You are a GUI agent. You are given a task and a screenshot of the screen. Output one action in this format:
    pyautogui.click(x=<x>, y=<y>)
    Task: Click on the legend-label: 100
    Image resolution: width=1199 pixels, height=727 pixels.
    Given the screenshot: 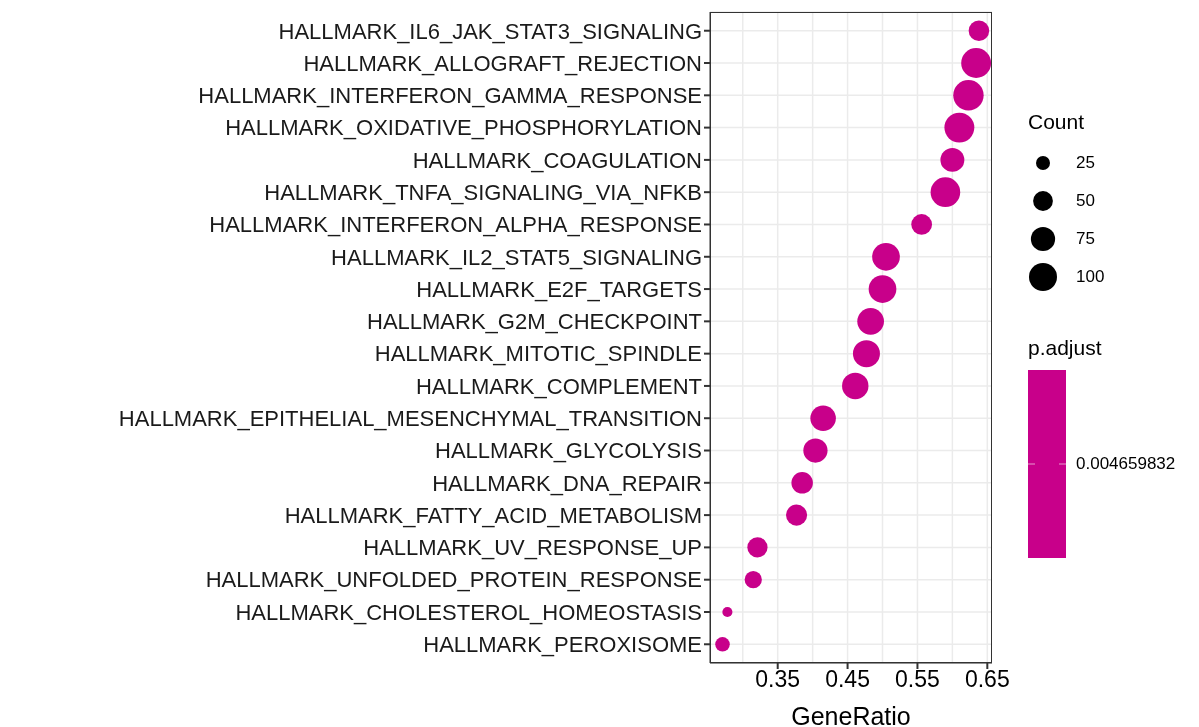 What is the action you would take?
    pyautogui.click(x=1090, y=277)
    